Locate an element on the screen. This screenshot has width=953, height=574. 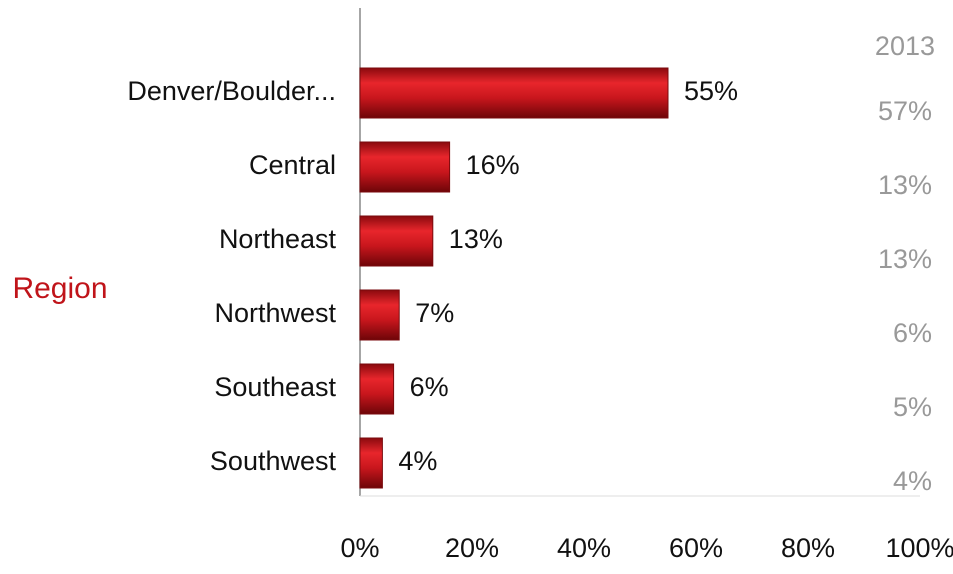
axis-label: Region is located at coordinates (59, 288).